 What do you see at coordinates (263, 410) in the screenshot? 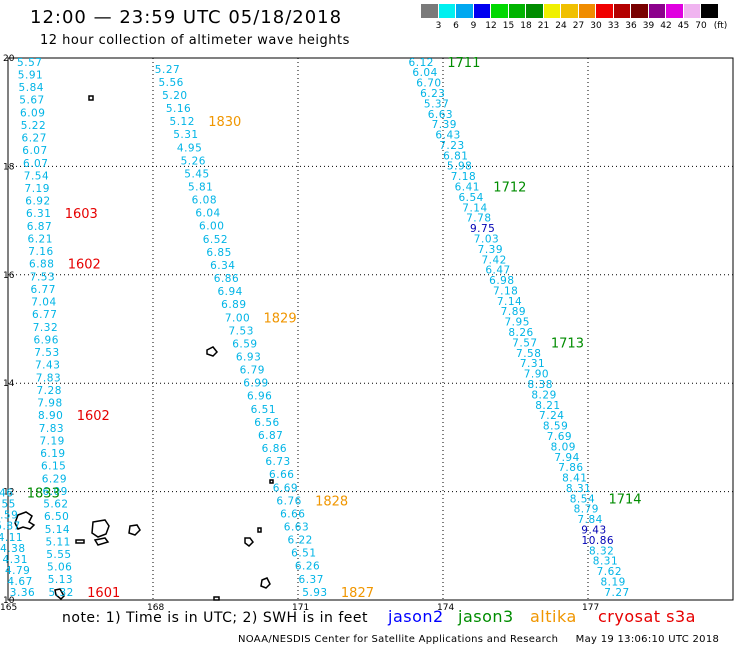
I see `wave-height-value: 6.51` at bounding box center [263, 410].